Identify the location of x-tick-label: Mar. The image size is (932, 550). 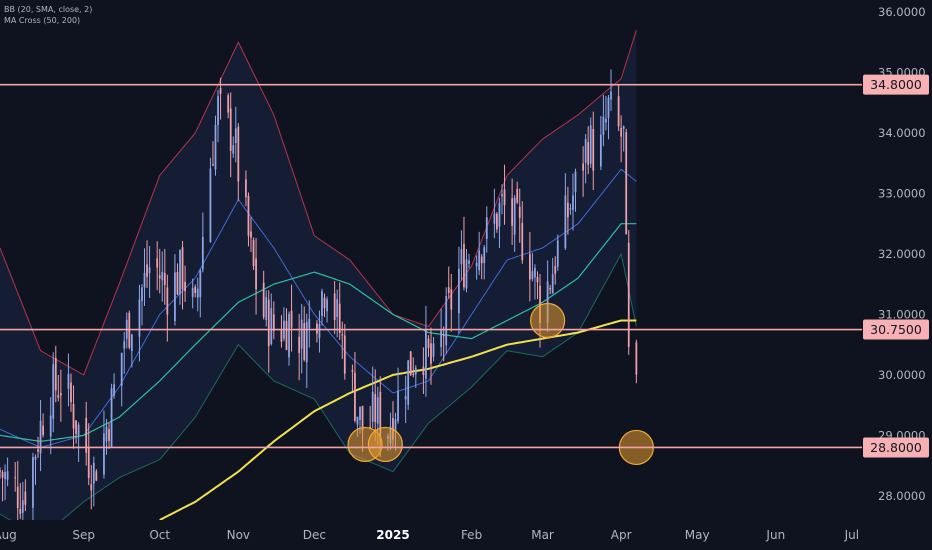
(542, 535).